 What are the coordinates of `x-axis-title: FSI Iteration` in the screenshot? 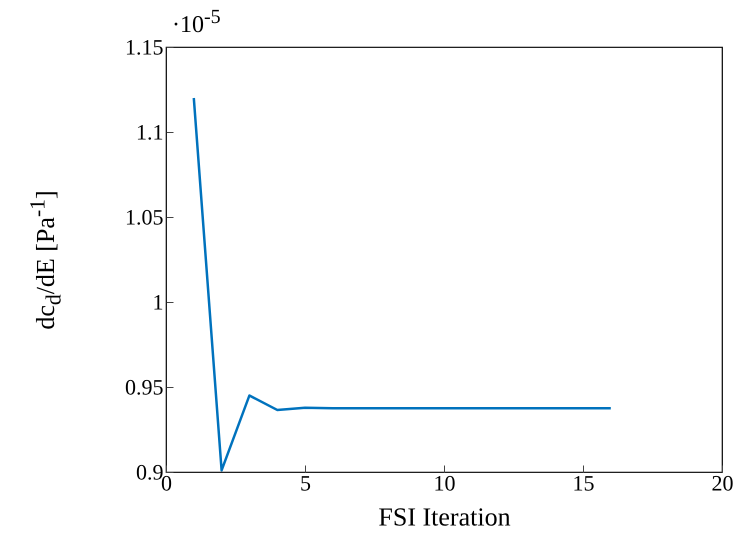 It's located at (444, 517).